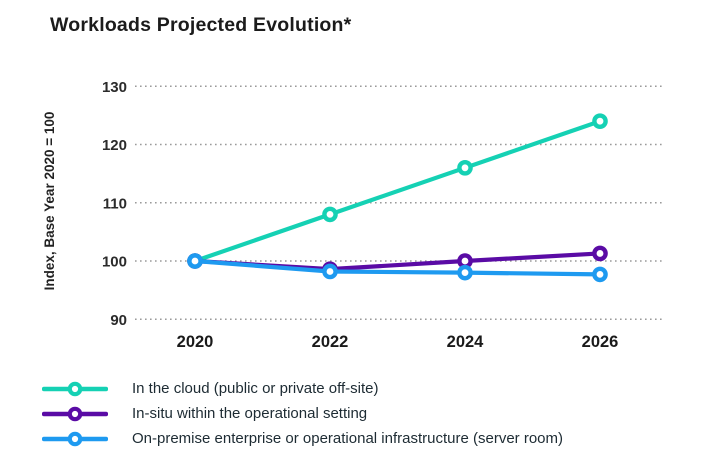 The image size is (718, 463). Describe the element at coordinates (118, 320) in the screenshot. I see `y-tick-label: 90` at that location.